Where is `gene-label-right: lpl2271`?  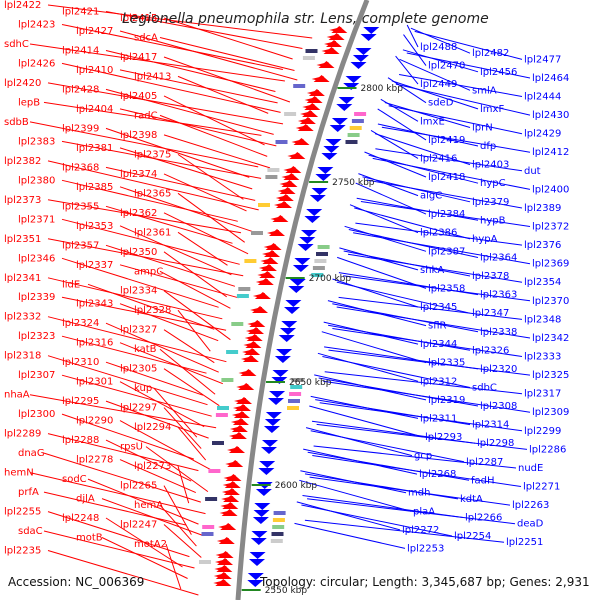 gene-label-right: lpl2271 is located at coordinates (541, 487).